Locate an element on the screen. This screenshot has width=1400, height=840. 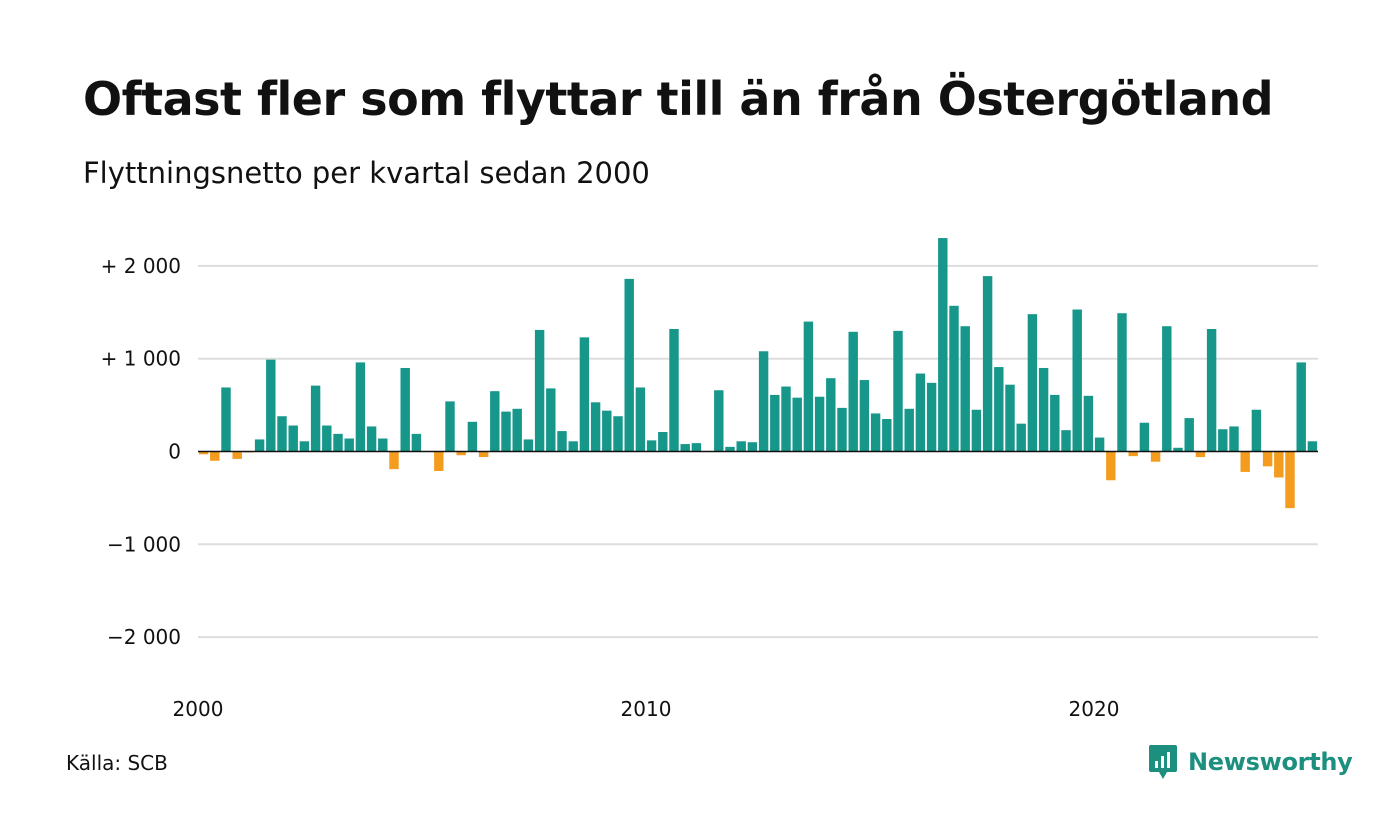
y-tick-label: + 2 000 is located at coordinates (141, 266).